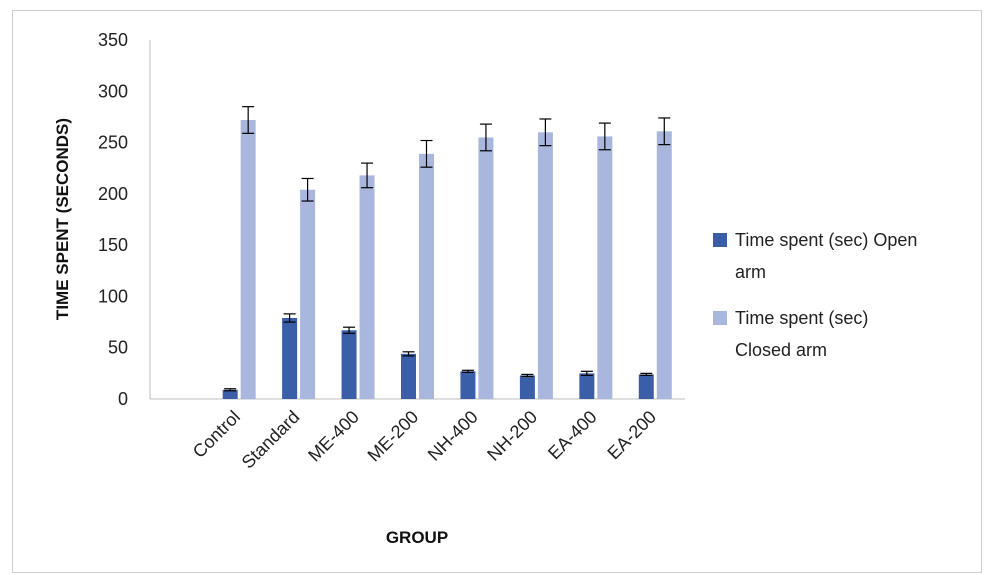  What do you see at coordinates (113, 245) in the screenshot?
I see `y-tick-label: 150` at bounding box center [113, 245].